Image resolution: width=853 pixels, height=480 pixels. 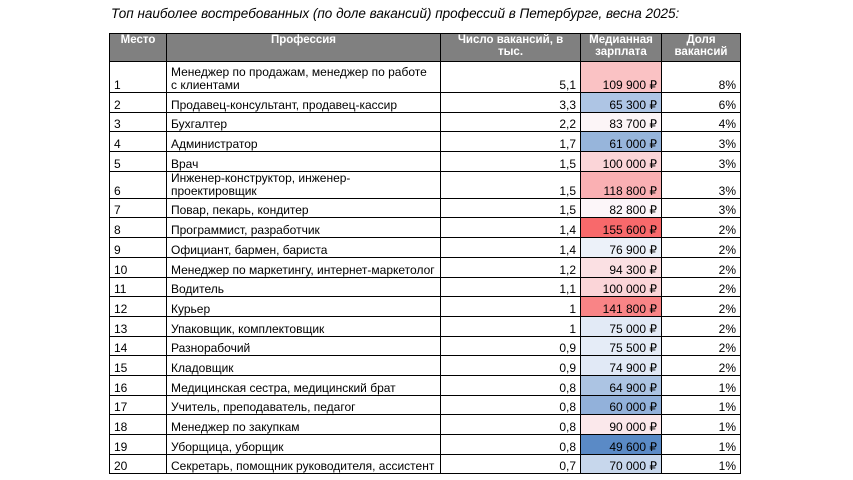 I want to click on rank-cell: 14, so click(x=138, y=346).